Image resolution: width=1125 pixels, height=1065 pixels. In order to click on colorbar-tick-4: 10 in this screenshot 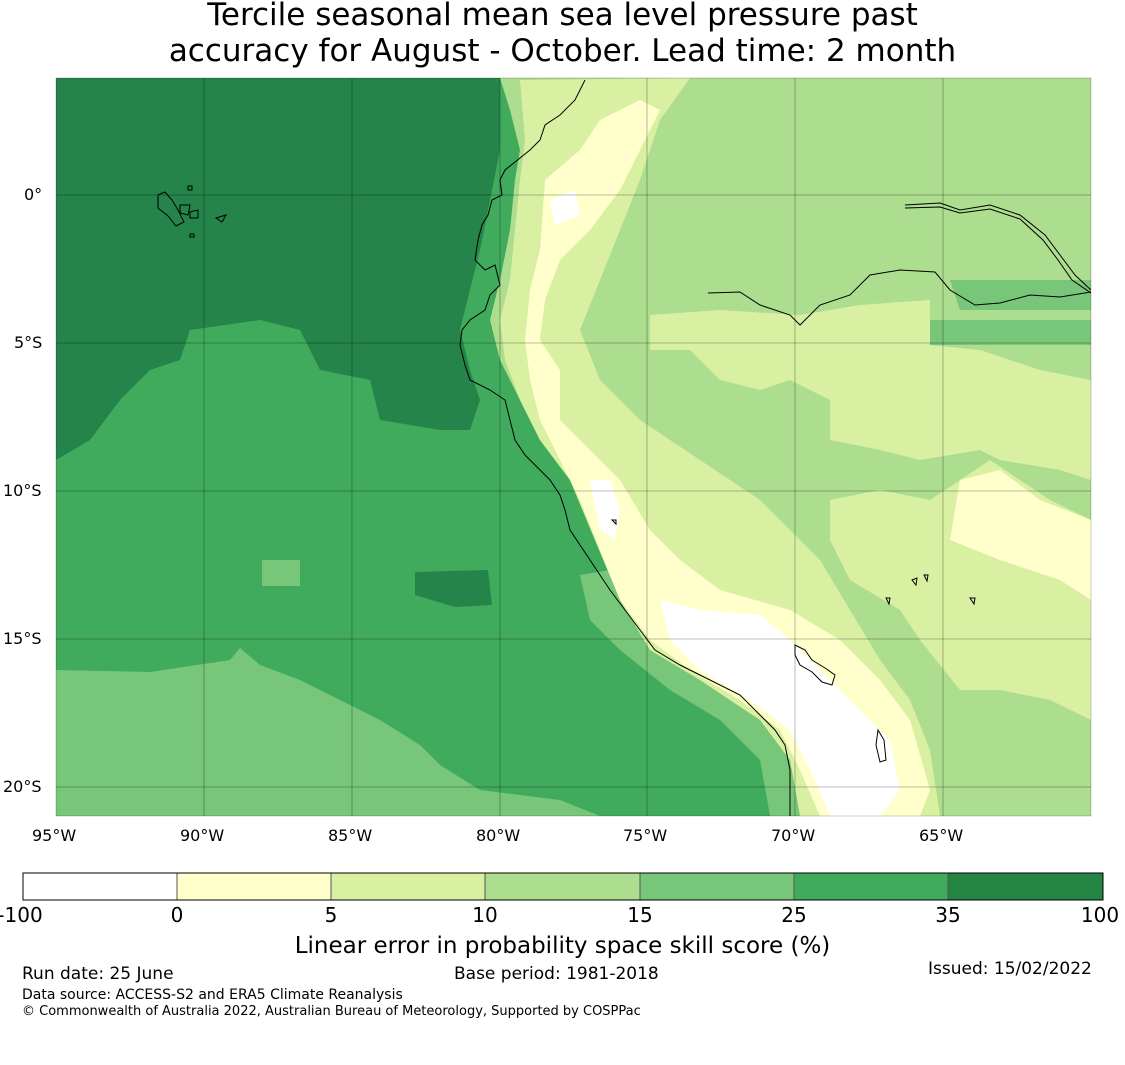, I will do `click(485, 915)`.